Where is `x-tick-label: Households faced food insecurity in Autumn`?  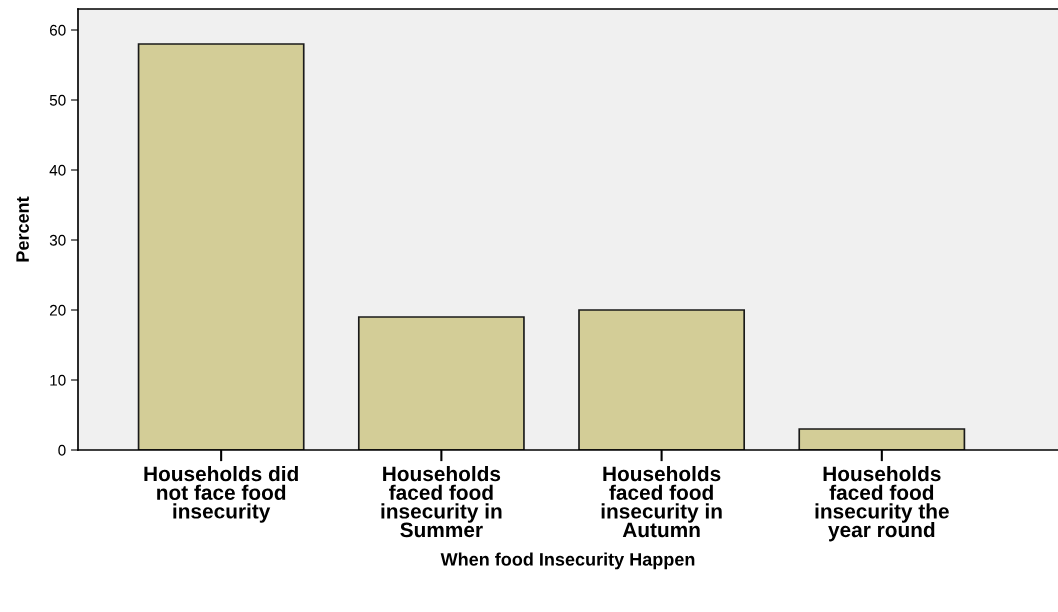 x-tick-label: Households faced food insecurity in Autumn is located at coordinates (661, 501).